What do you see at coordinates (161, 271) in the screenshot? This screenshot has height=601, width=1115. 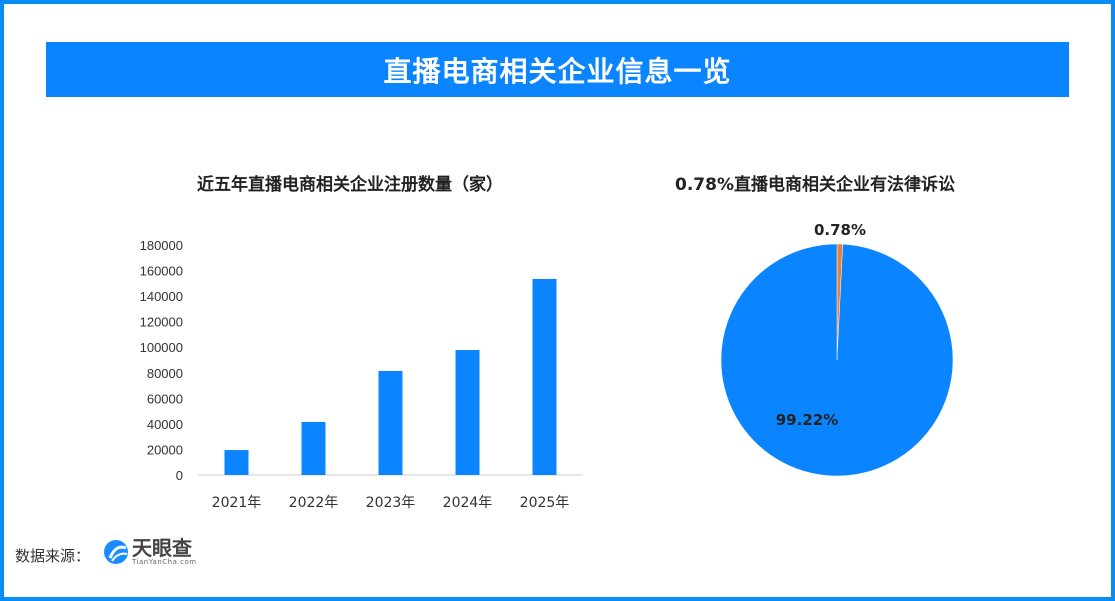 I see `y-tick-label: 160000` at bounding box center [161, 271].